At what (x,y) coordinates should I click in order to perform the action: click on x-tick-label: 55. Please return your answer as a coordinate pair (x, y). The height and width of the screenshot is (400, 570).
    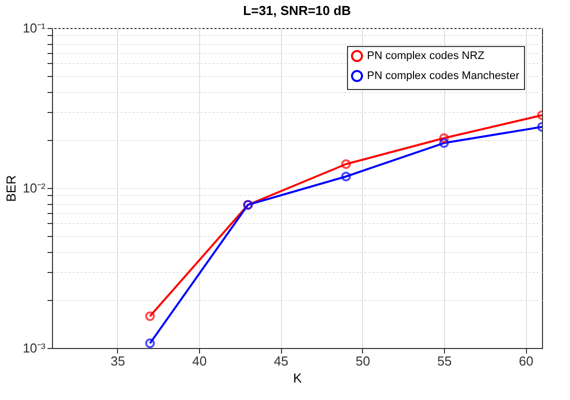
    Looking at the image, I should click on (444, 361).